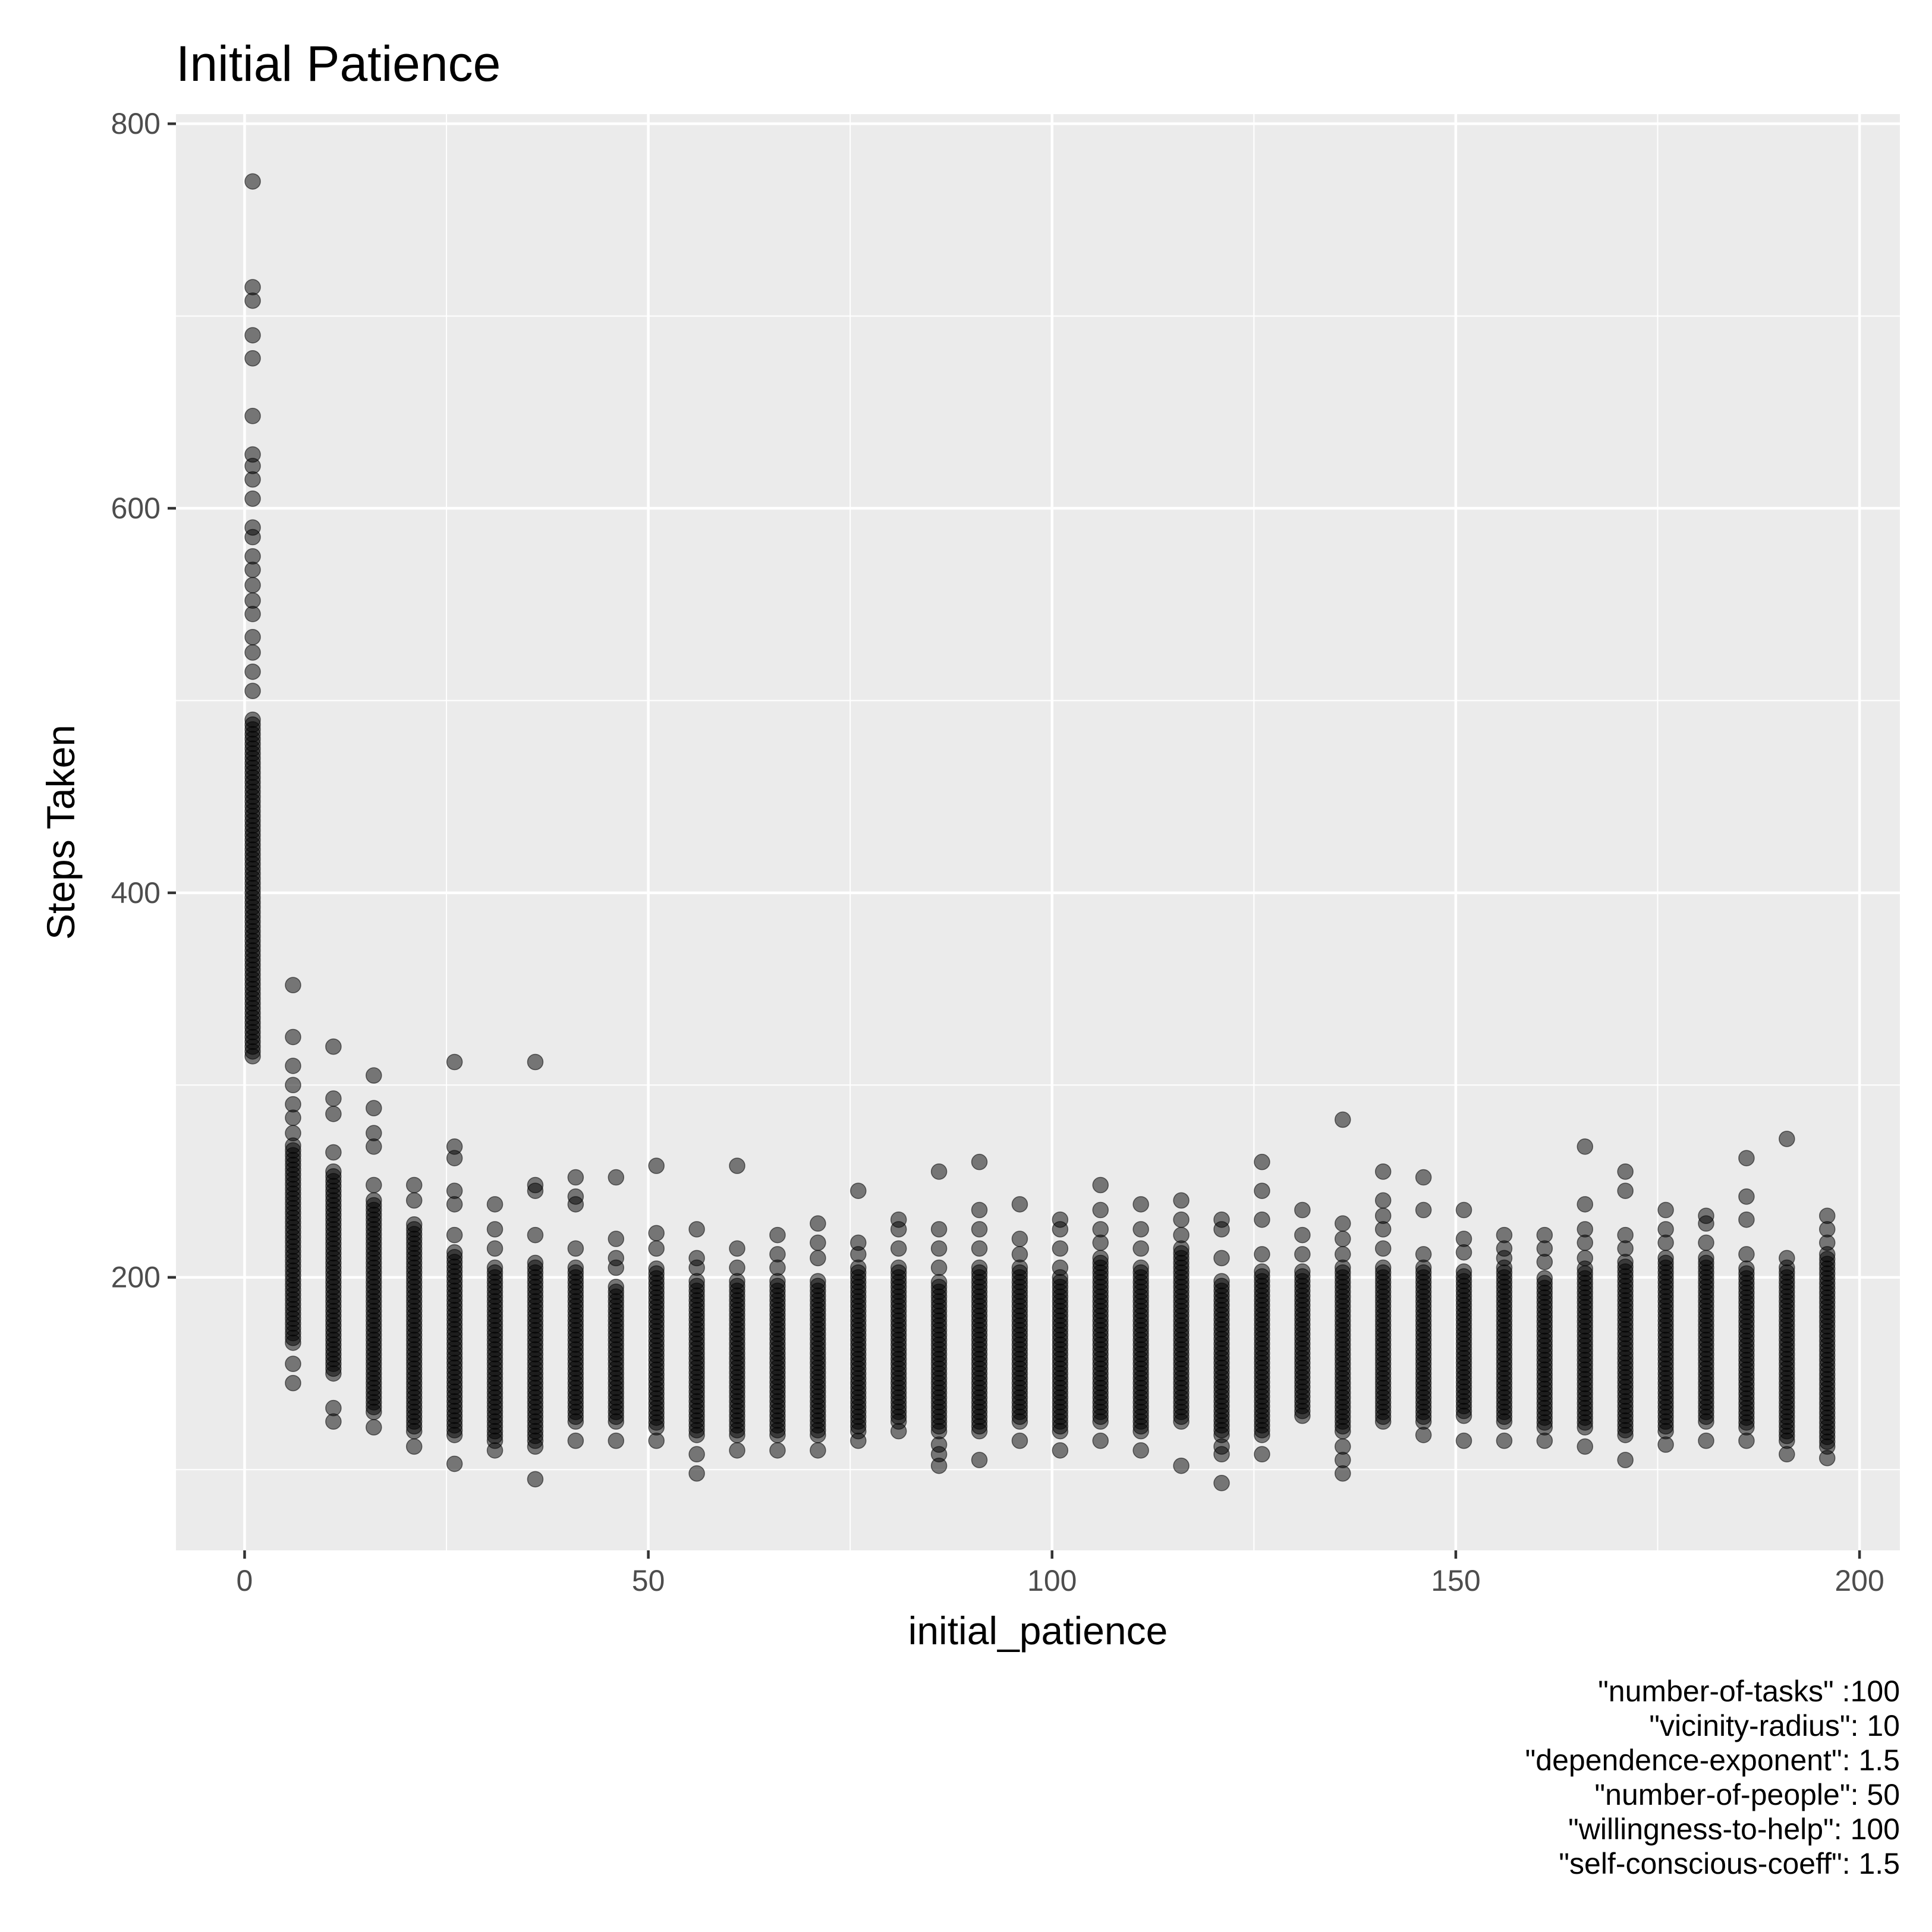  I want to click on x-axis: 0 50 100 150 200, so click(1061, 1573).